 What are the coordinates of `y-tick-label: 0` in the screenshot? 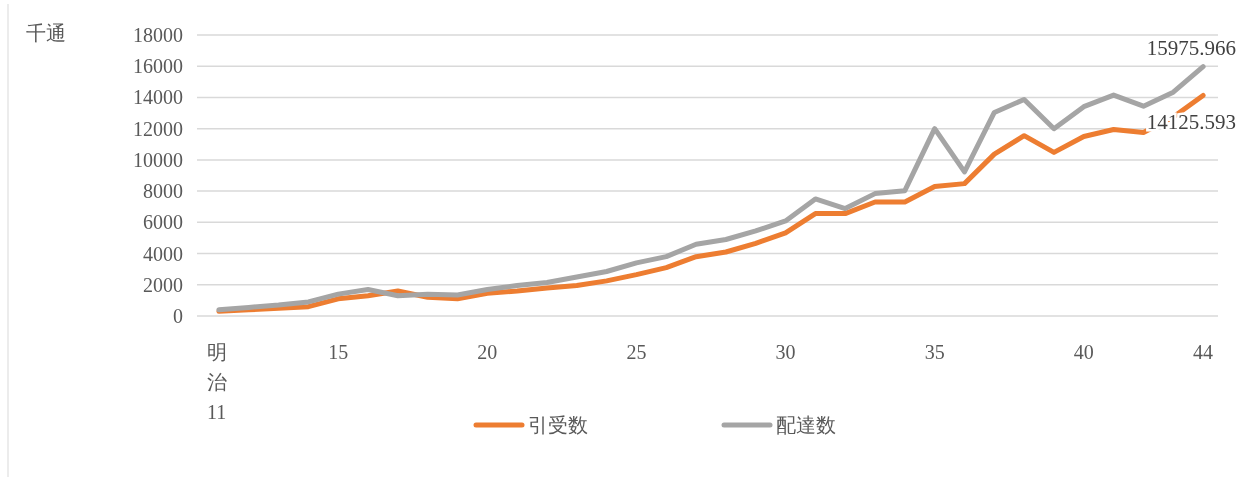 It's located at (178, 316).